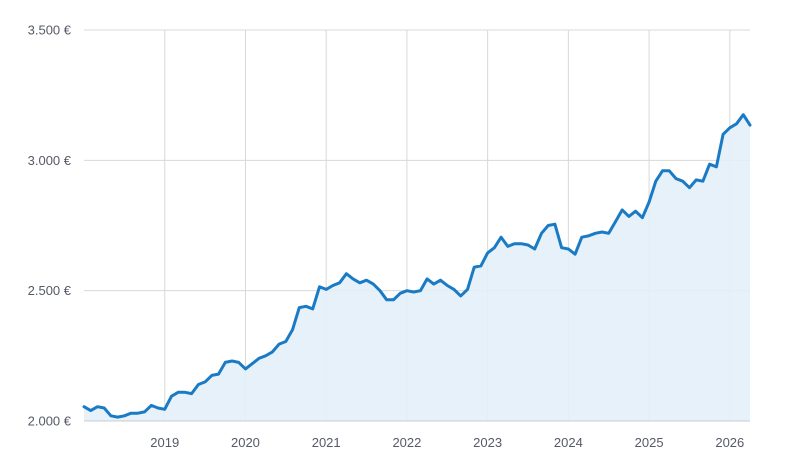 Image resolution: width=806 pixels, height=462 pixels. Describe the element at coordinates (568, 442) in the screenshot. I see `x-tick-label: 2024` at that location.